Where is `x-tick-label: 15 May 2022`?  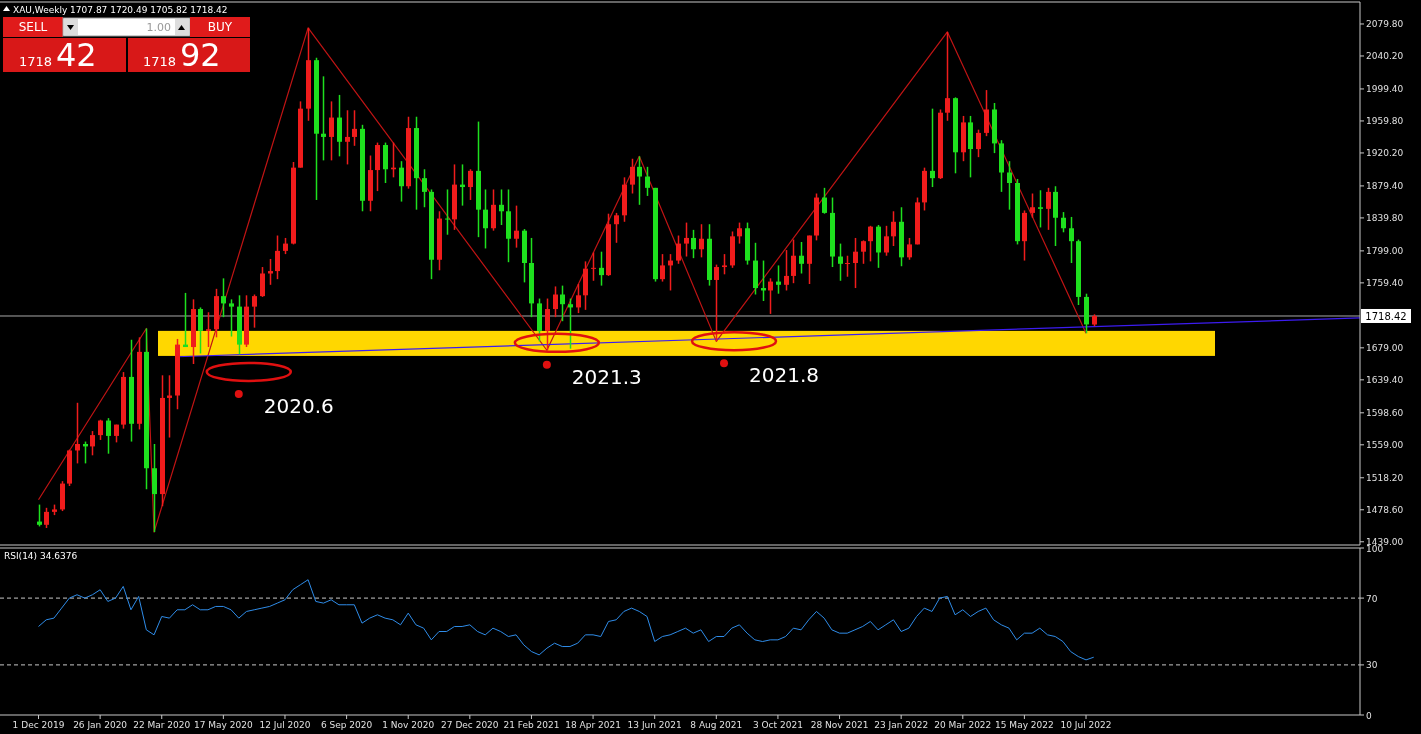 x-tick-label: 15 May 2022 is located at coordinates (1024, 725).